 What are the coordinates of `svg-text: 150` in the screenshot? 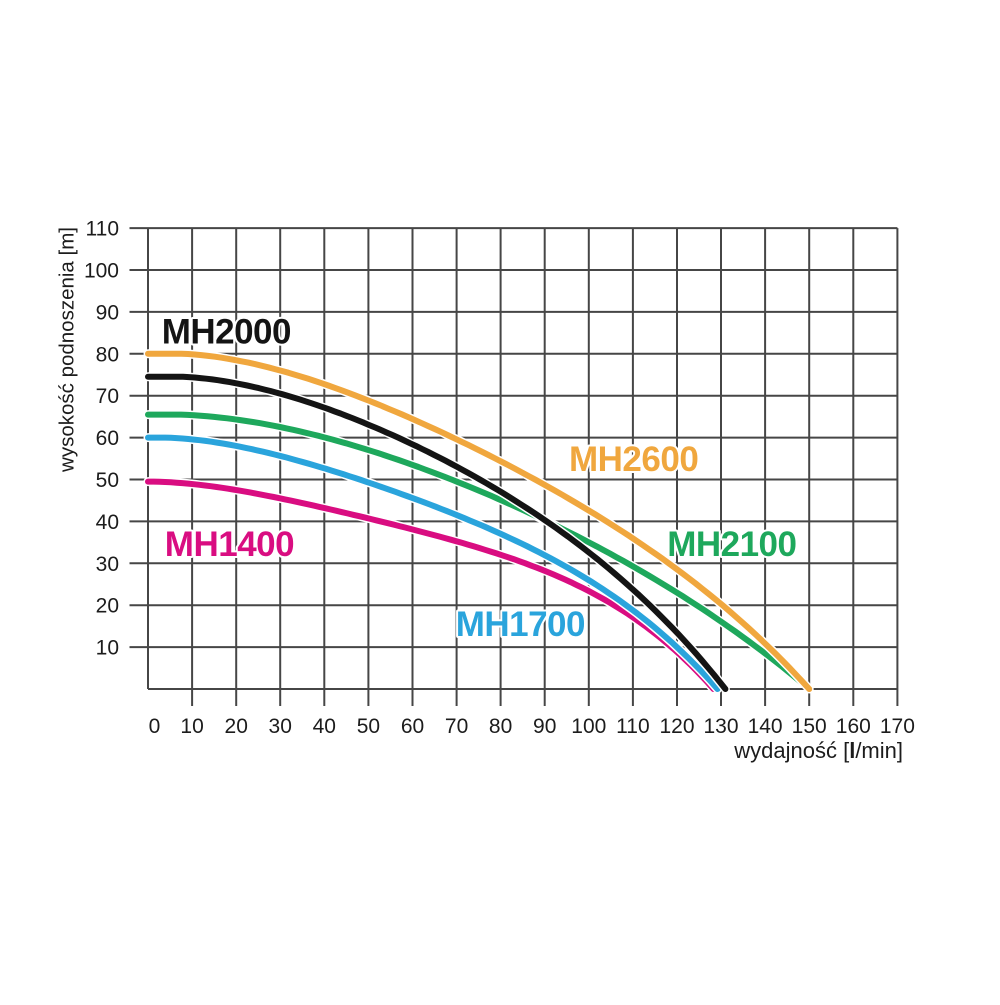 It's located at (809, 726).